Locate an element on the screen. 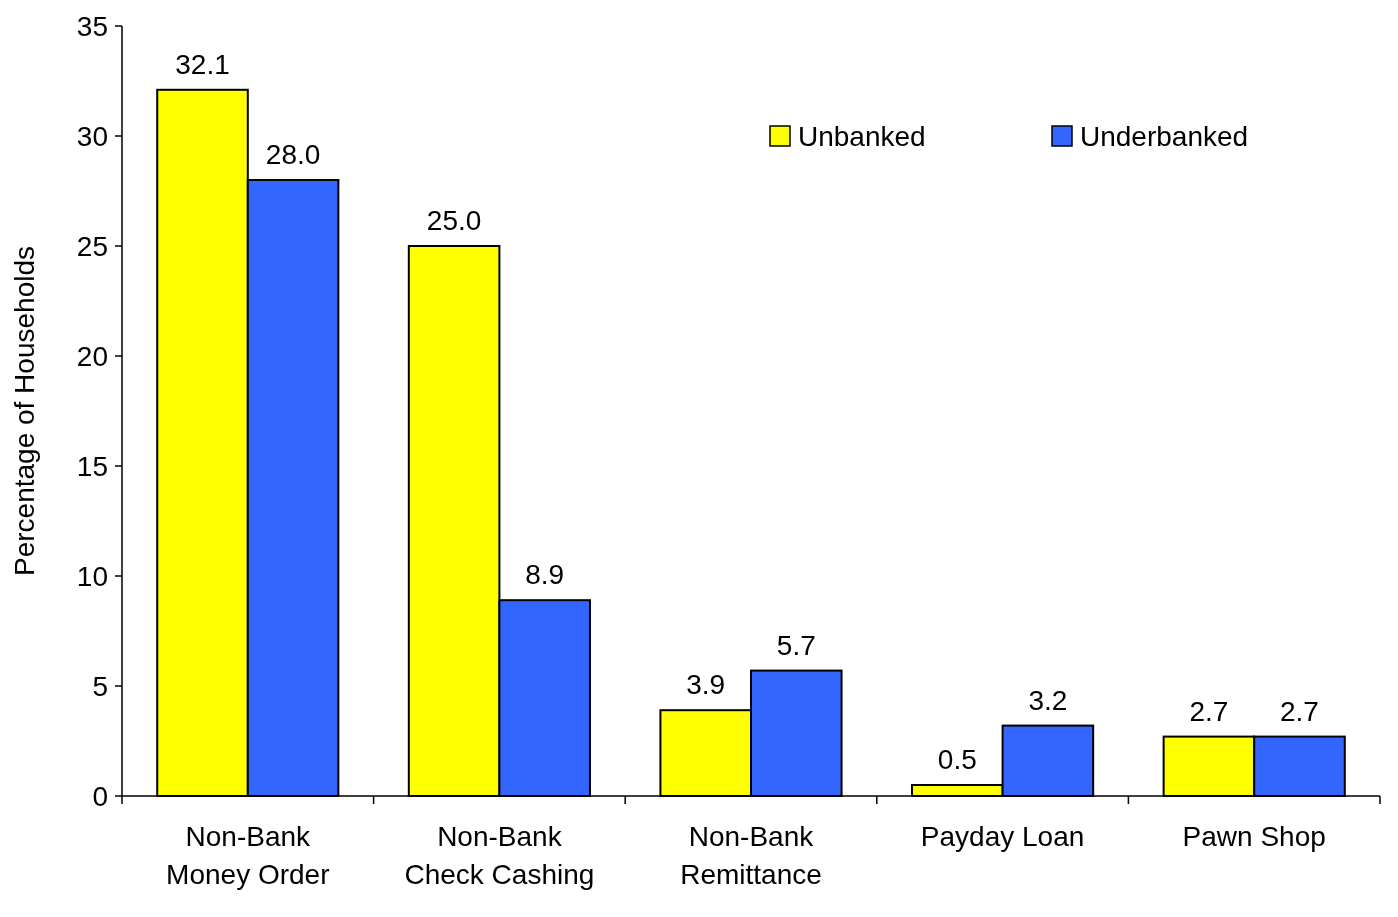  text: 3.2 is located at coordinates (1048, 700).